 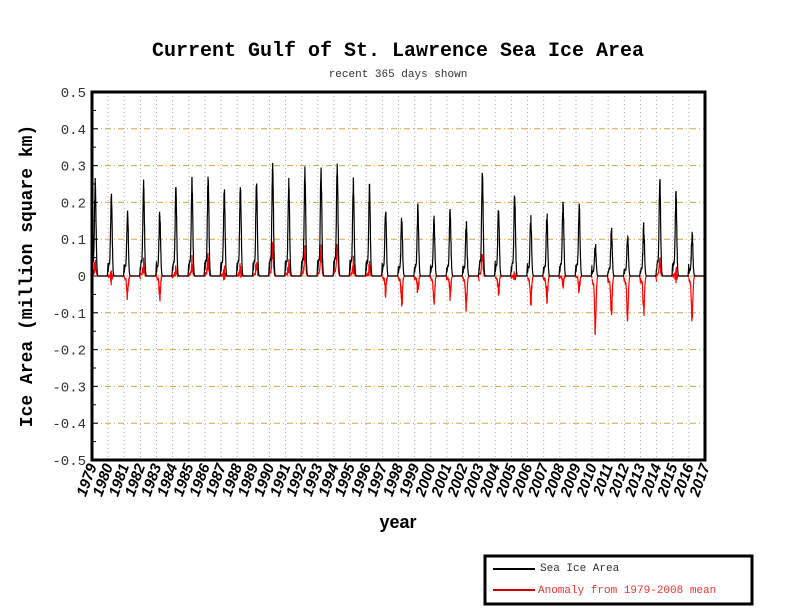 I want to click on anomaly-line-2003, so click(x=487, y=266).